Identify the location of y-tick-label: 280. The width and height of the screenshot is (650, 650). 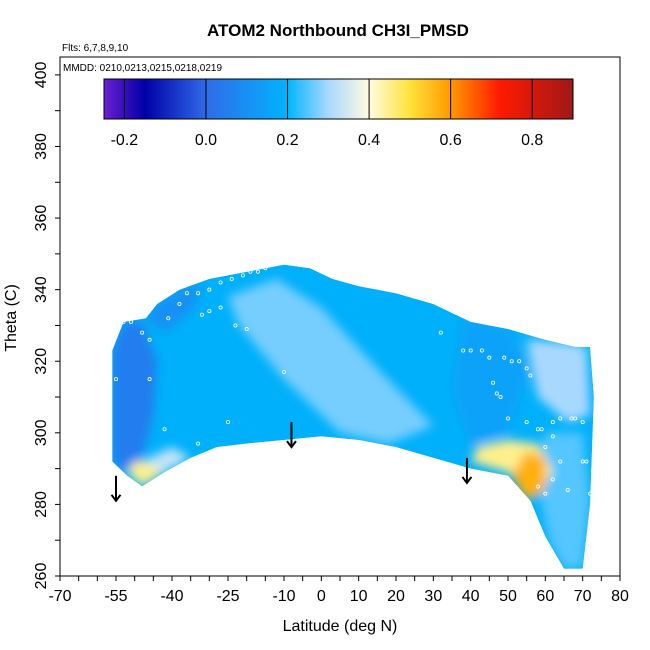
(41, 504).